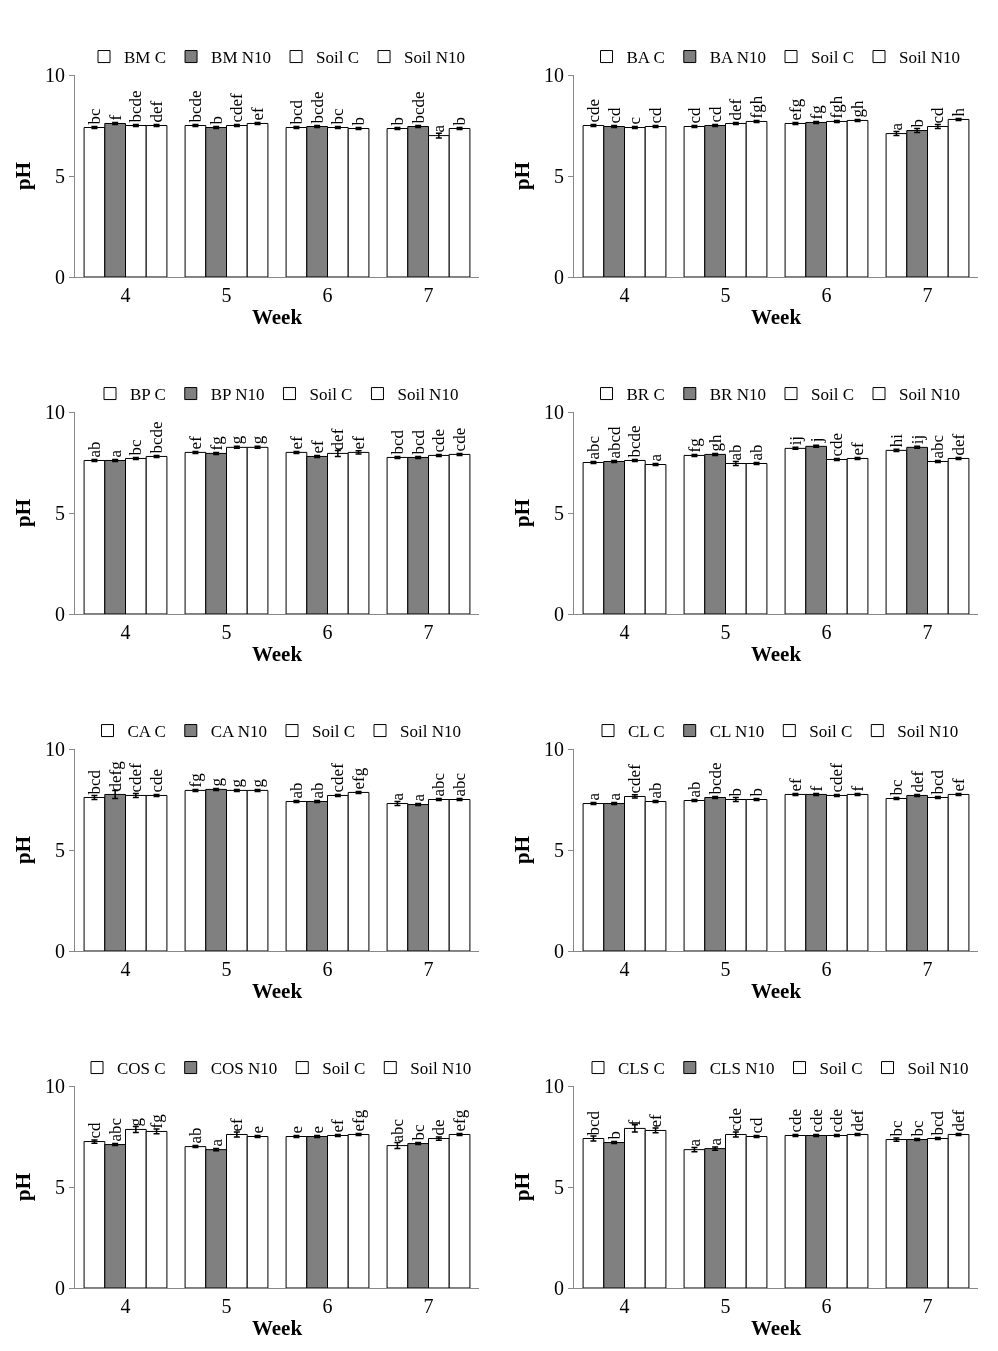 Image resolution: width=998 pixels, height=1351 pixels. What do you see at coordinates (896, 787) in the screenshot?
I see `data-label: bc` at bounding box center [896, 787].